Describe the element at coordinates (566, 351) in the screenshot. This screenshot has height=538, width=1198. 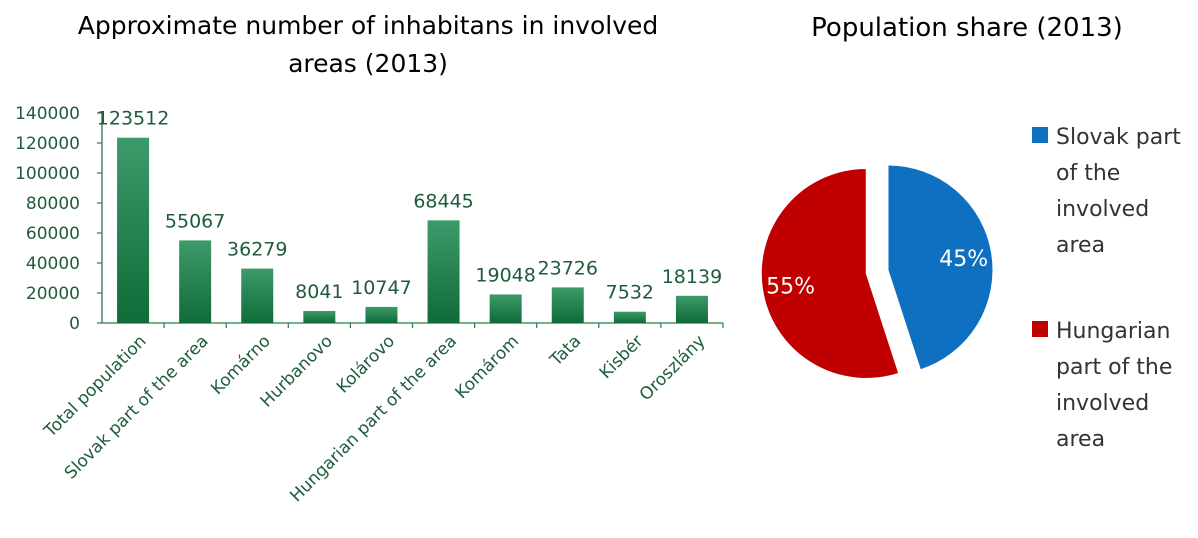
I see `x-category-label: Tata` at that location.